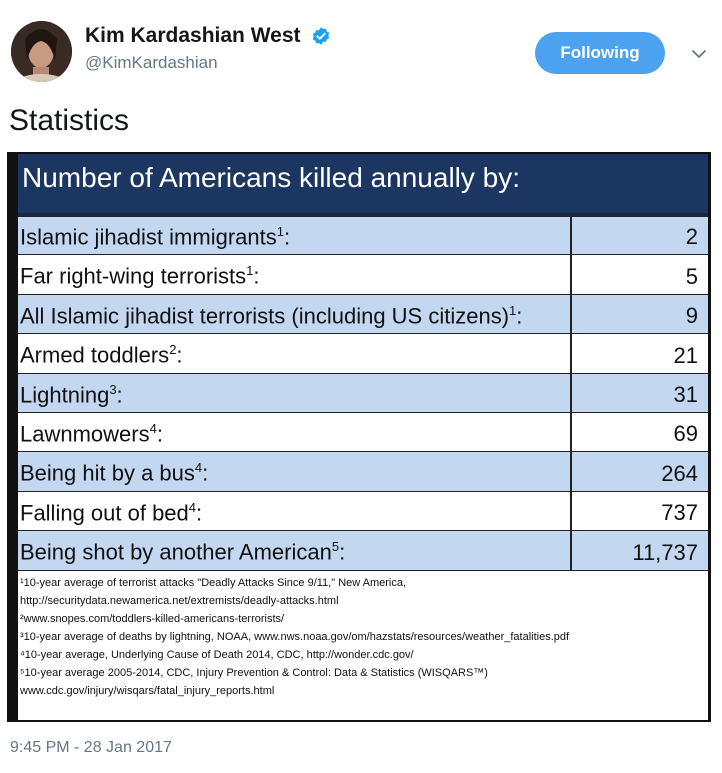 The image size is (722, 773). I want to click on row-value: 737, so click(679, 513).